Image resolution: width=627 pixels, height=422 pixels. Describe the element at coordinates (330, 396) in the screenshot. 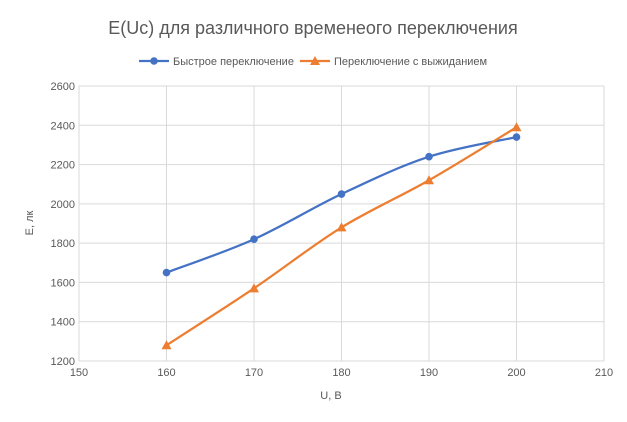

I see `x-axis-label: U, В` at that location.